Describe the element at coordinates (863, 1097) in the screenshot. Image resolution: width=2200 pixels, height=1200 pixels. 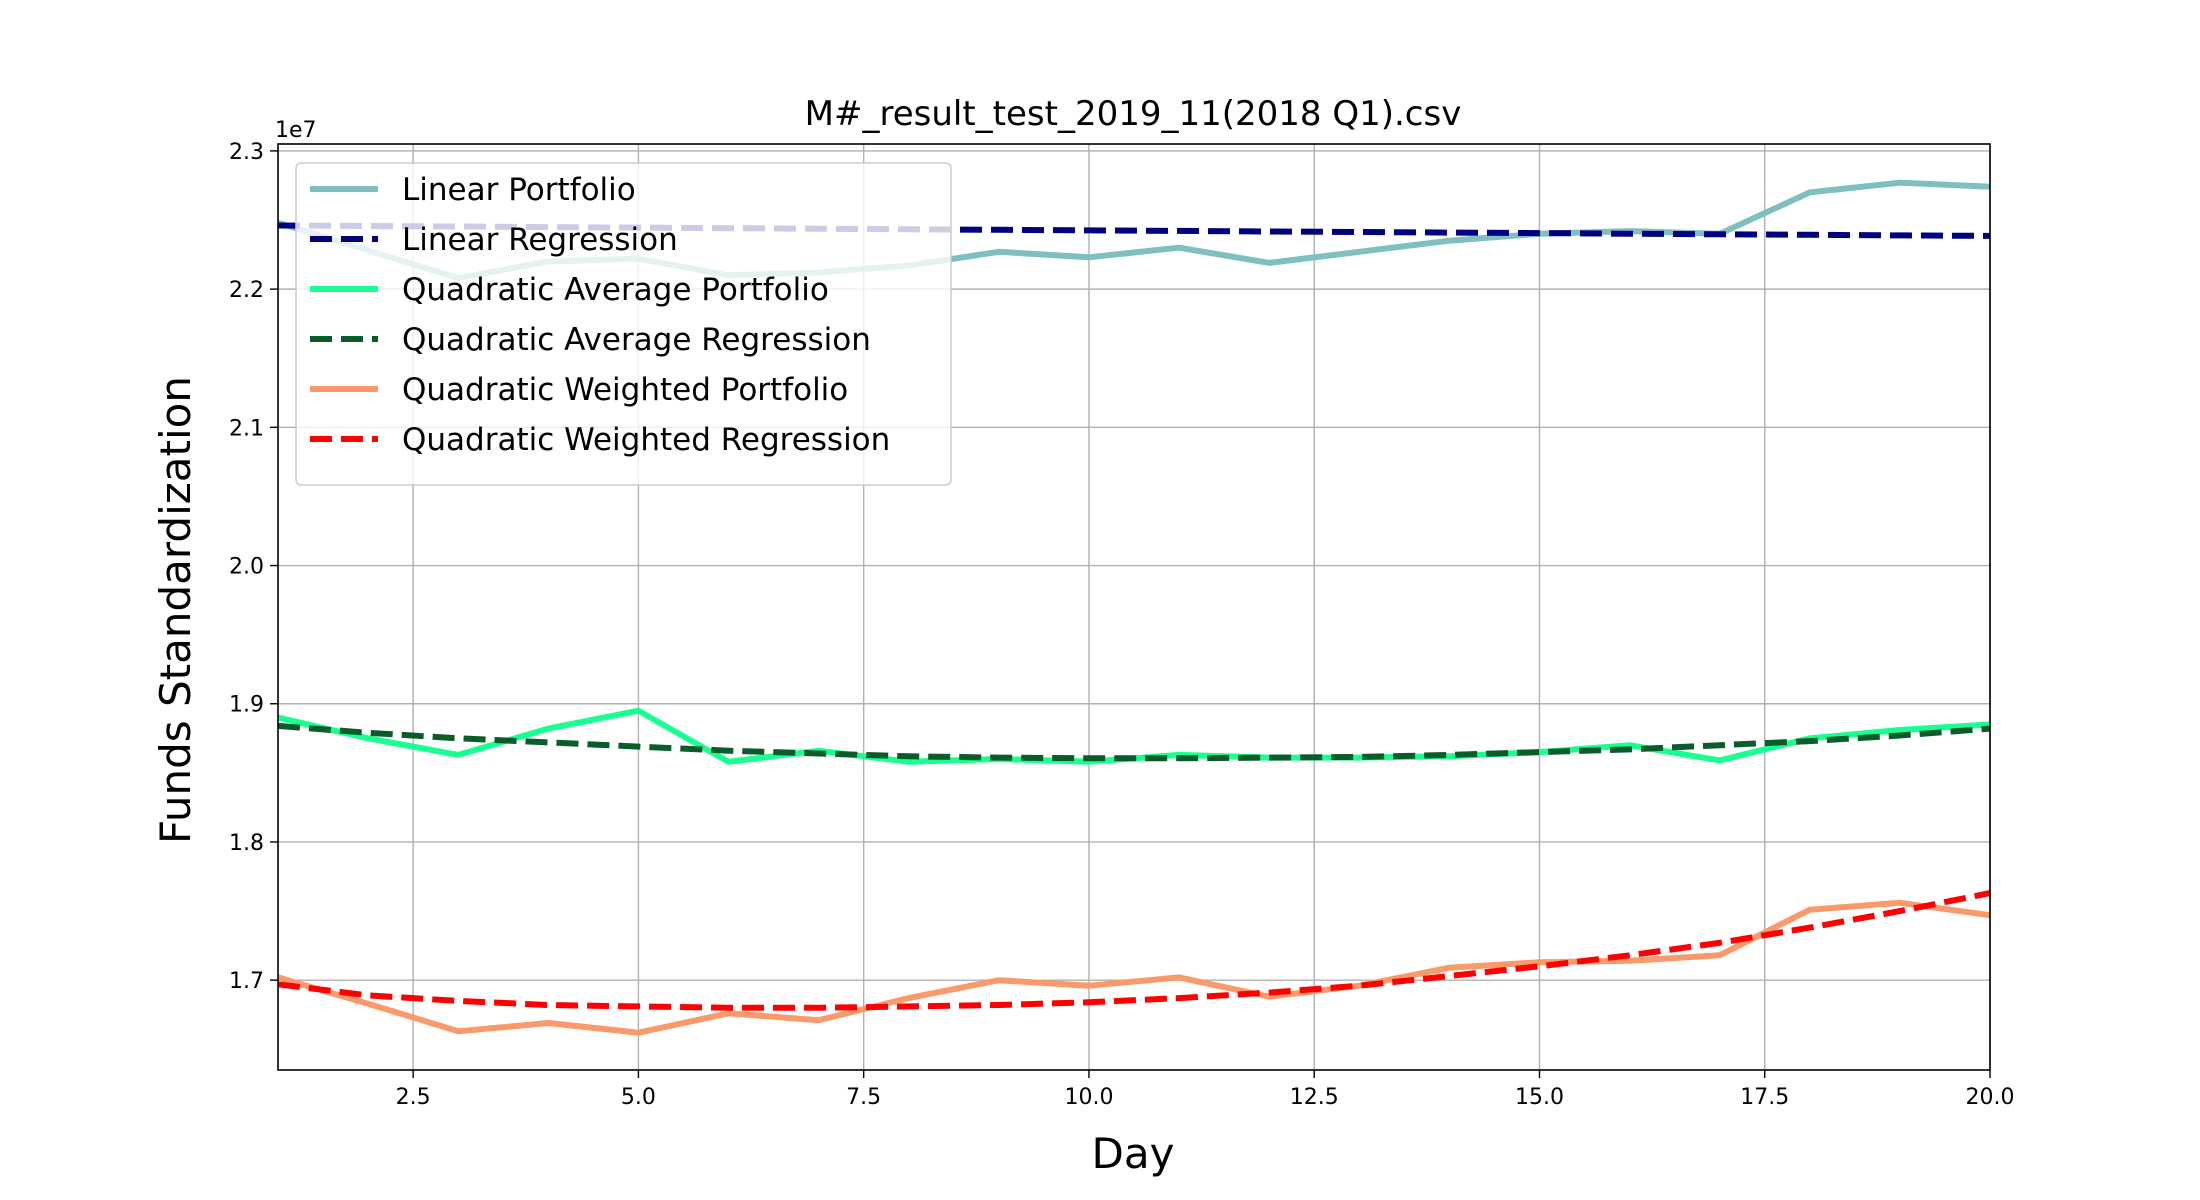
I see `x-tick-label: 7.5` at that location.